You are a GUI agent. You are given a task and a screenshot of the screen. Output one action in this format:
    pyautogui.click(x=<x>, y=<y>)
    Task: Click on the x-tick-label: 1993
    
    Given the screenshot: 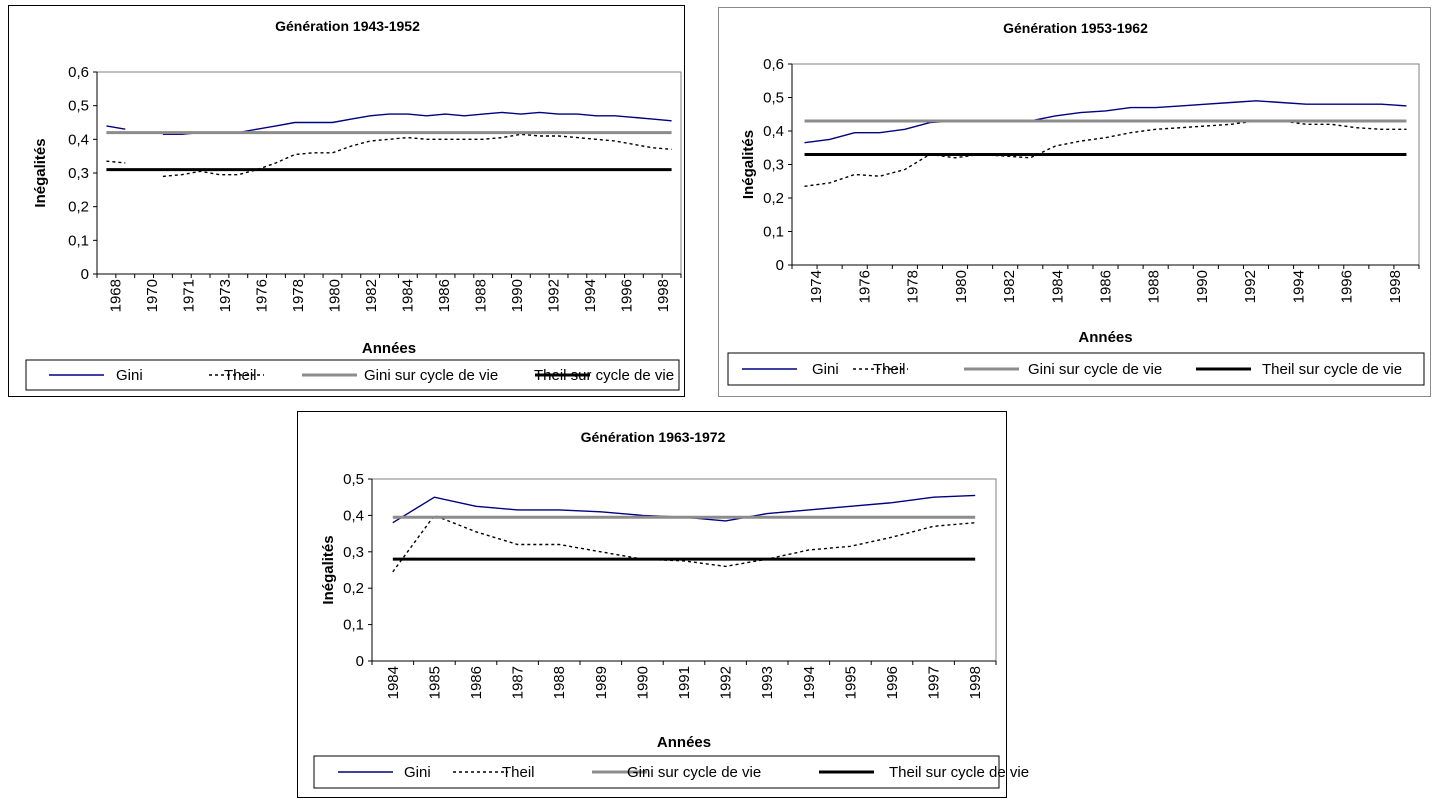 What is the action you would take?
    pyautogui.click(x=767, y=682)
    